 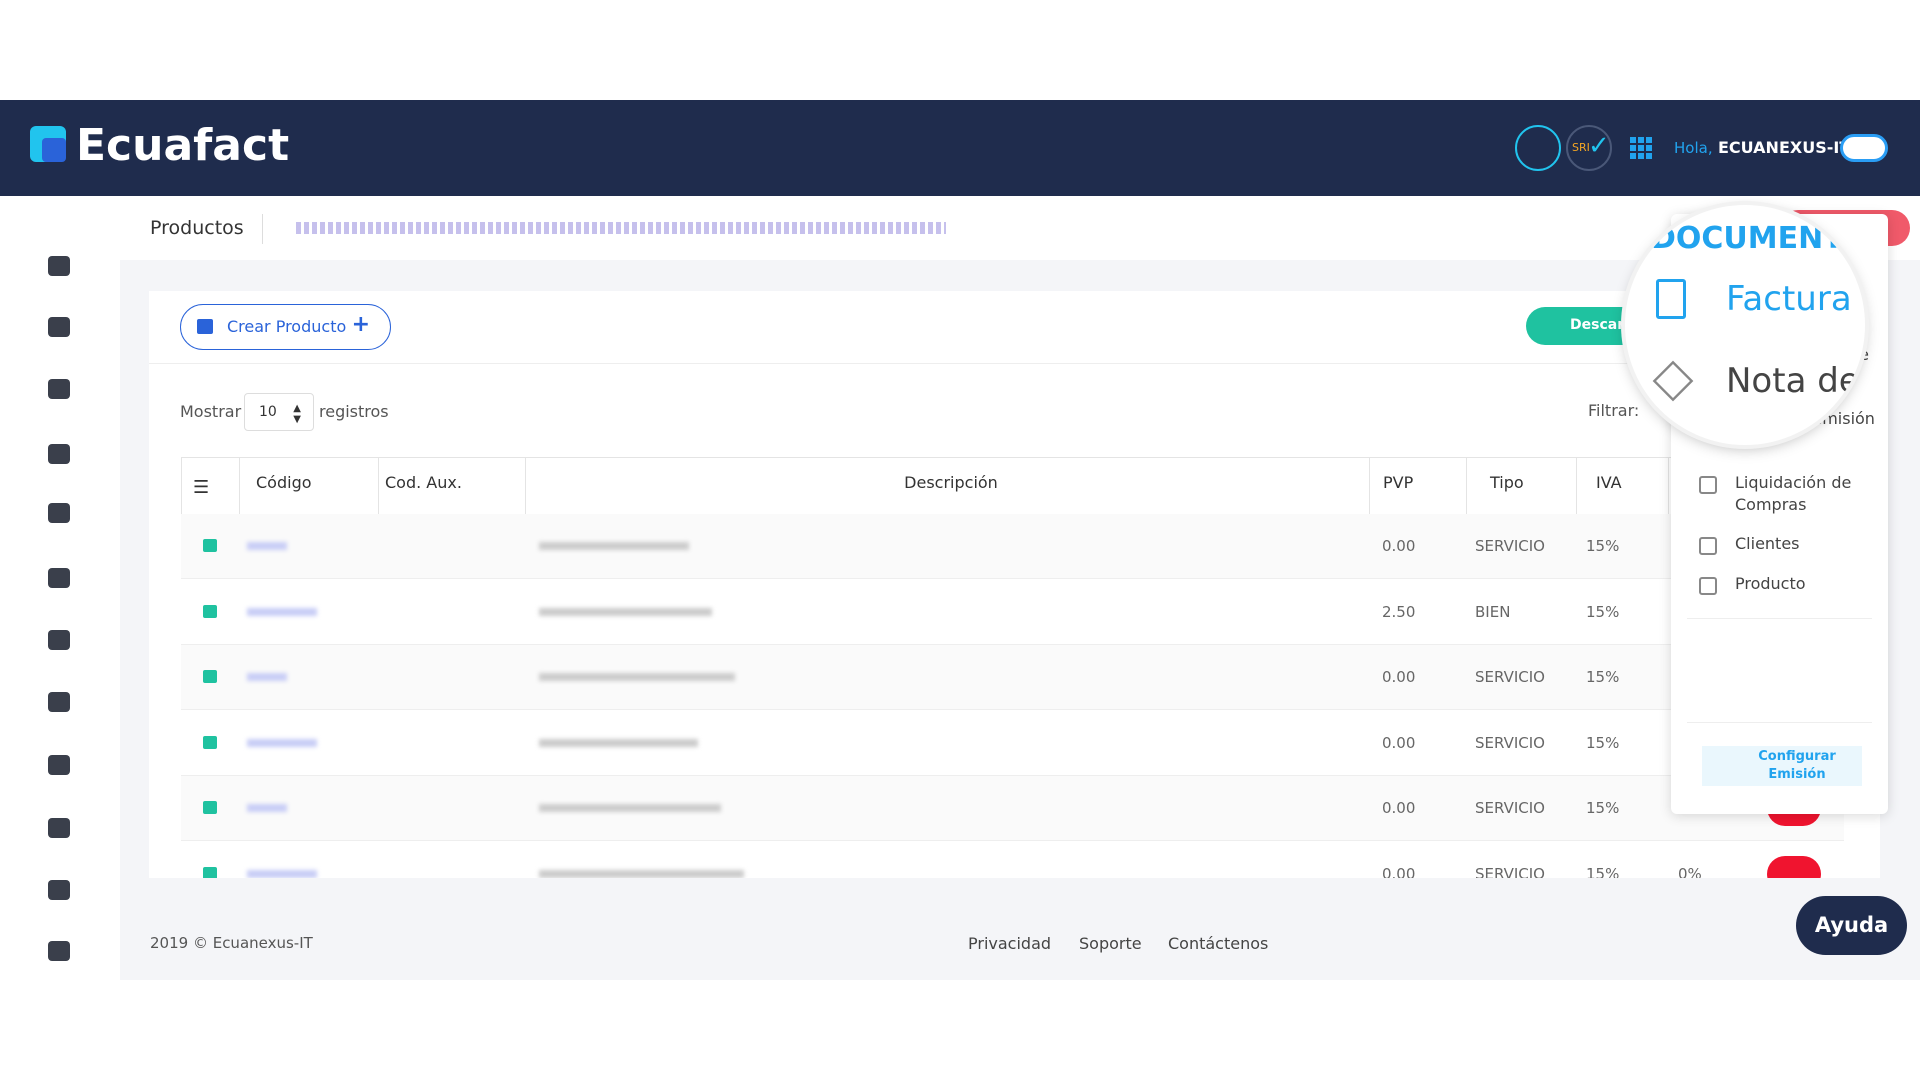 I want to click on menu-item: Liquidación de Compras, so click(x=1793, y=493).